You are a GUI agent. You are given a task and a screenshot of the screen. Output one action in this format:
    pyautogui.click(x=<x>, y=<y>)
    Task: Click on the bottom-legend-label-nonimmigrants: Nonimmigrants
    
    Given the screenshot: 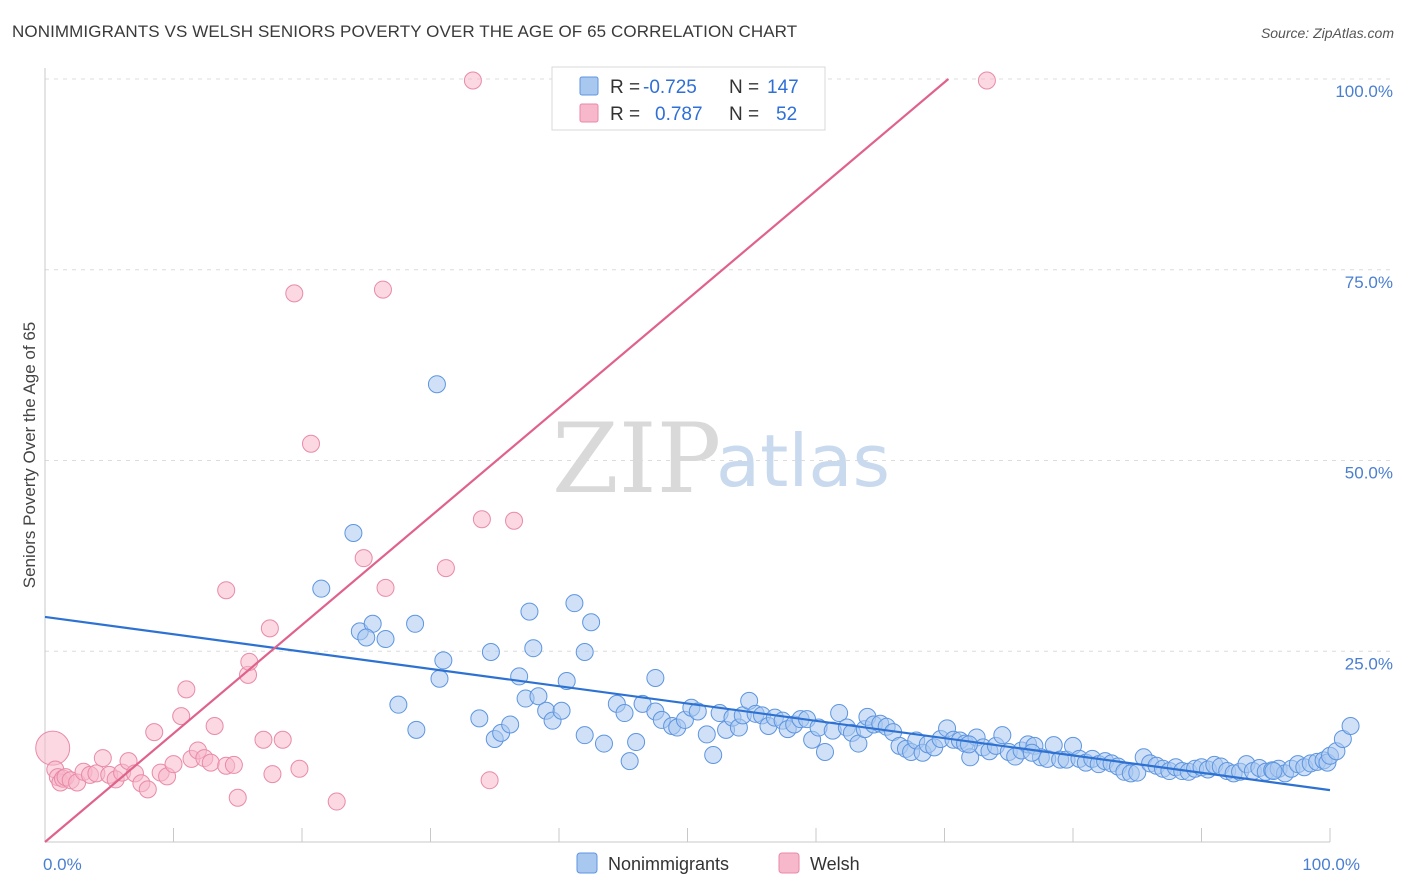 What is the action you would take?
    pyautogui.click(x=668, y=864)
    